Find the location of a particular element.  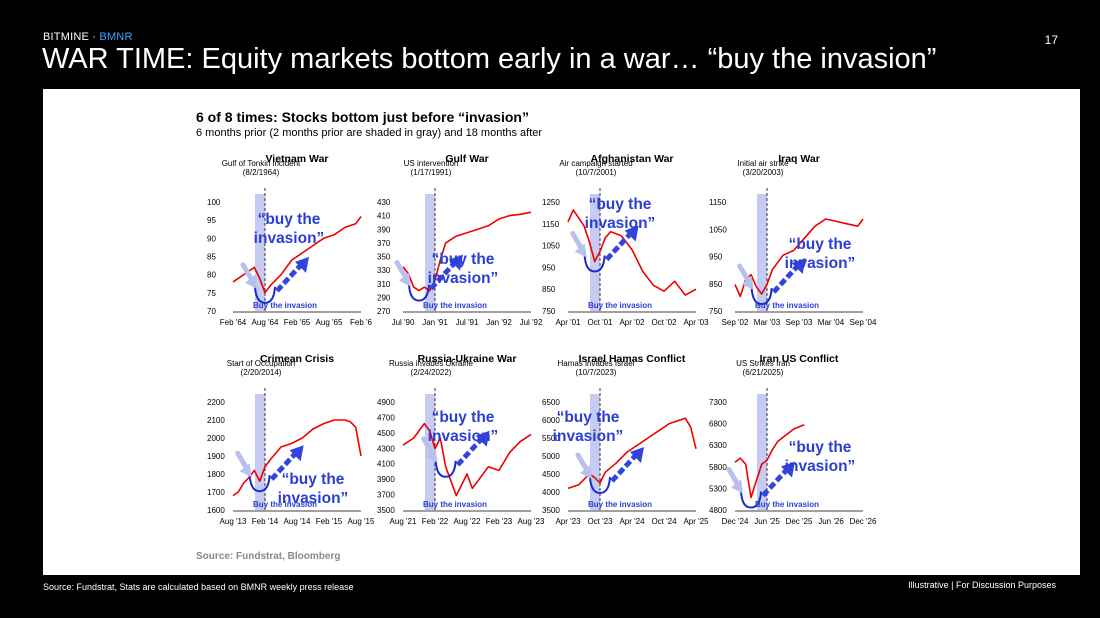

x-tick-label: Feb '22 is located at coordinates (435, 521).